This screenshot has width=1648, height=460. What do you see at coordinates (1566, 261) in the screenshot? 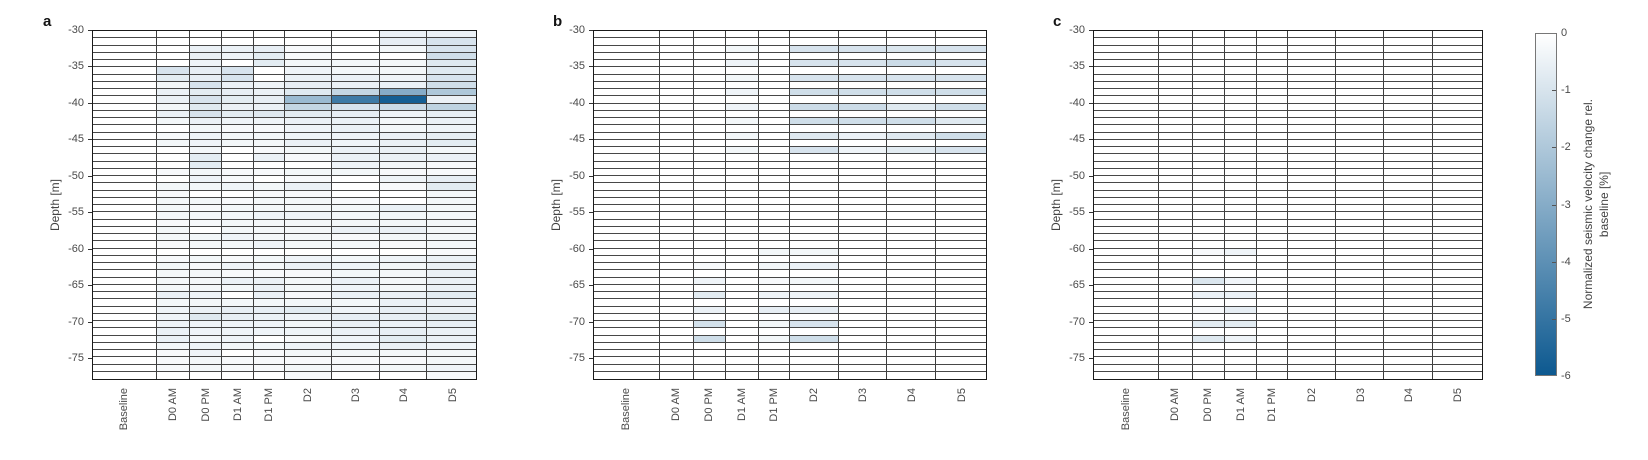
I see `colorbar-tick-label: -4` at bounding box center [1566, 261].